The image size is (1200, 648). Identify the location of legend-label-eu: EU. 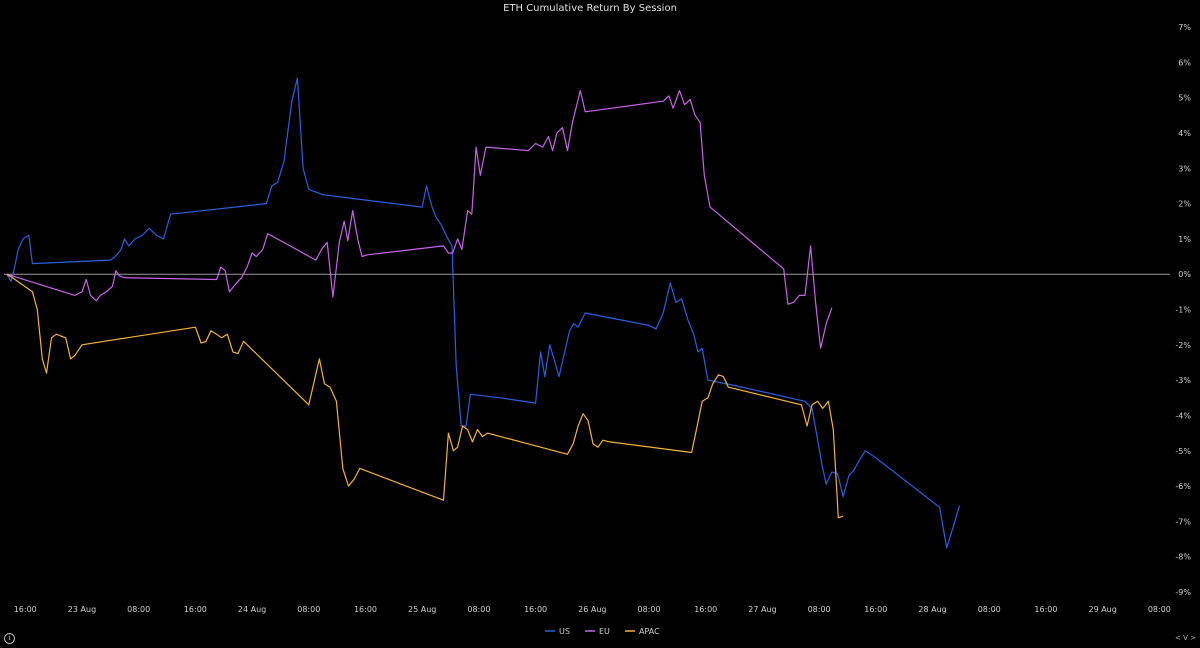
(604, 631).